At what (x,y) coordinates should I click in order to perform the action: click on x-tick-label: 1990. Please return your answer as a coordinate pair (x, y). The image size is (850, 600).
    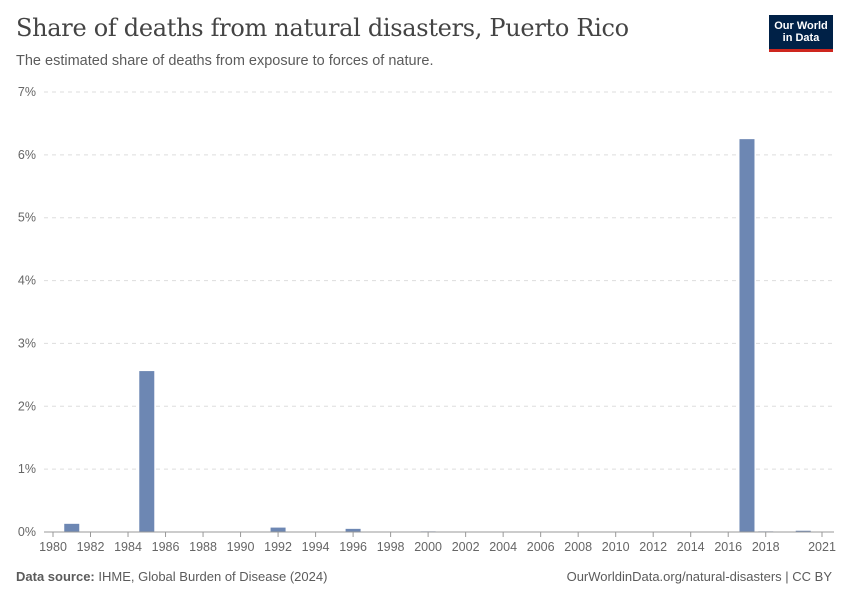
    Looking at the image, I should click on (241, 547).